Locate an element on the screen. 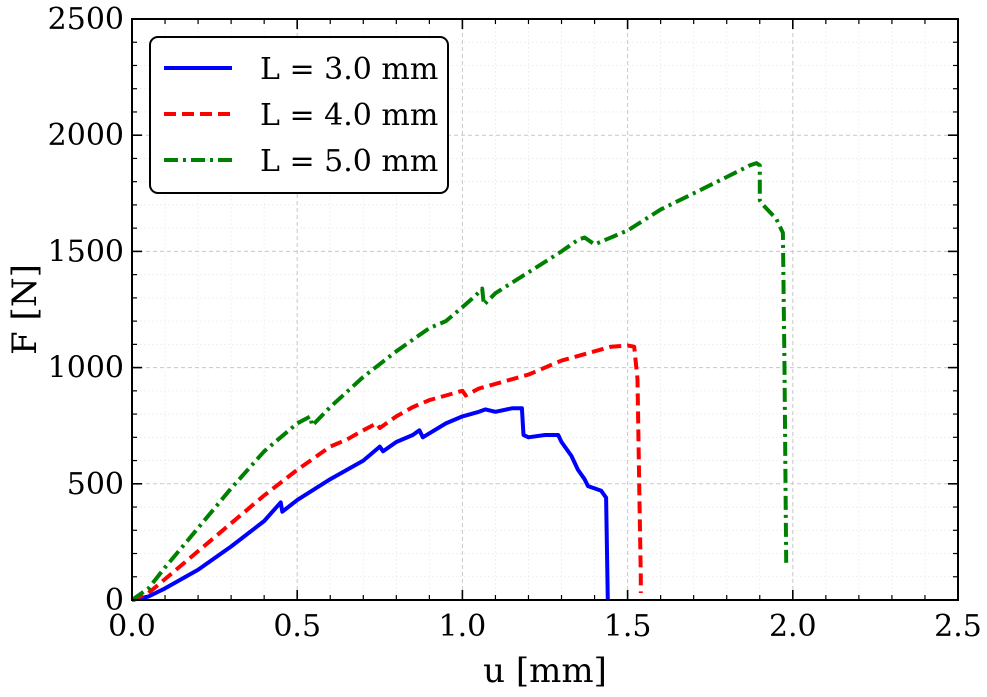 This screenshot has height=697, width=987. x-tick-label: 0.0 is located at coordinates (132, 626).